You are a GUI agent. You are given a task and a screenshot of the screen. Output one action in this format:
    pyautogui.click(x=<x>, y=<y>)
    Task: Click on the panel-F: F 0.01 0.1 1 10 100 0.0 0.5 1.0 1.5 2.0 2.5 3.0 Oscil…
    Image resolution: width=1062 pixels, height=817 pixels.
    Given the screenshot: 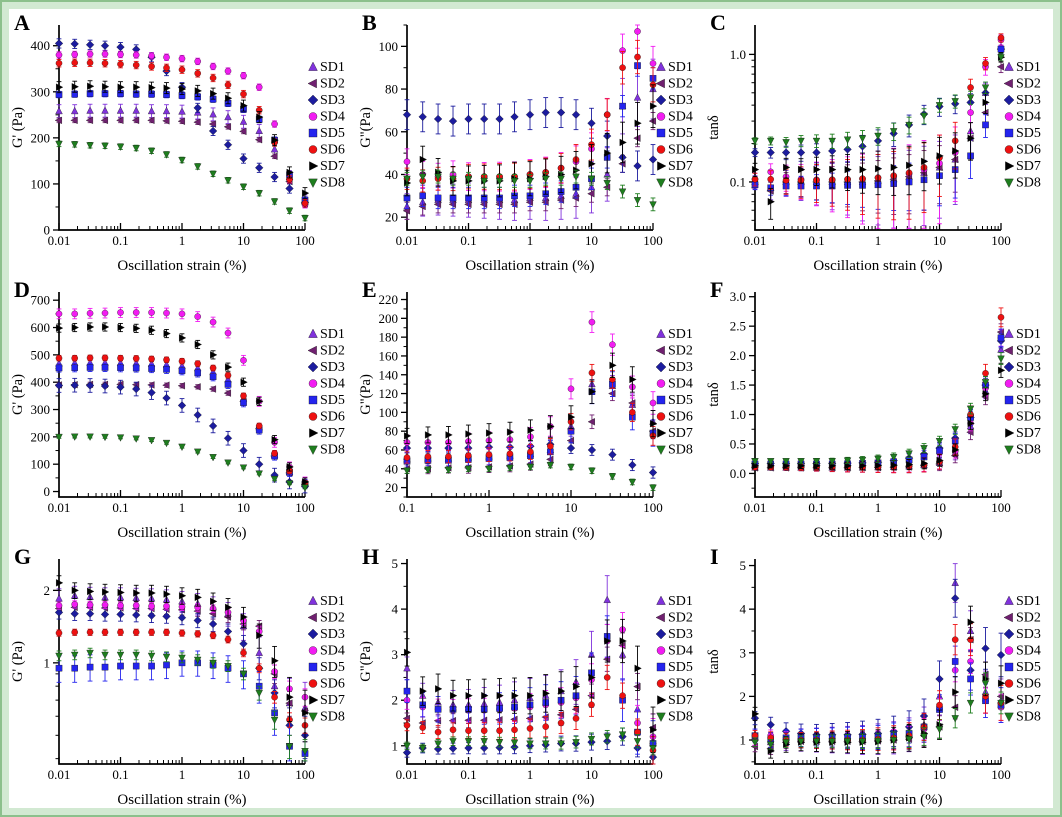 What is the action you would take?
    pyautogui.click(x=879, y=409)
    